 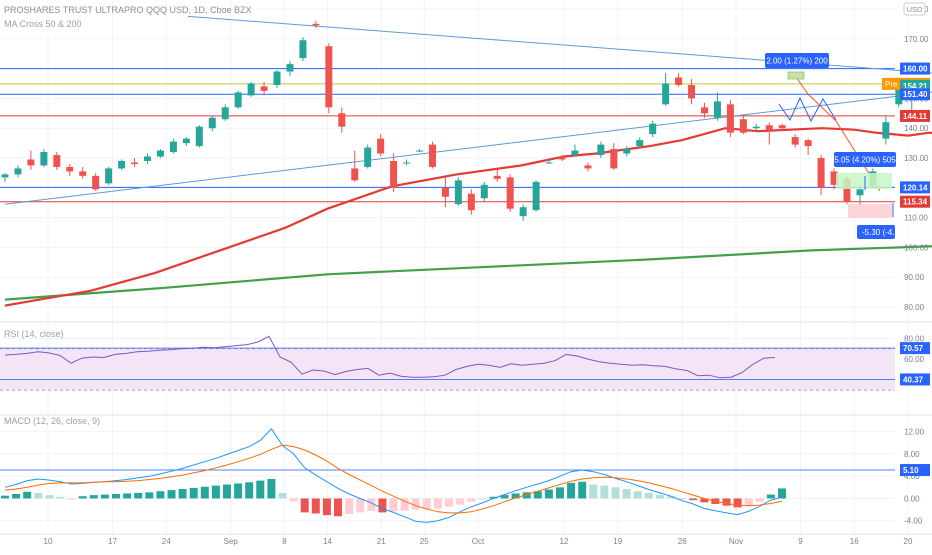 What do you see at coordinates (166, 541) in the screenshot?
I see `time-axis-label: 24` at bounding box center [166, 541].